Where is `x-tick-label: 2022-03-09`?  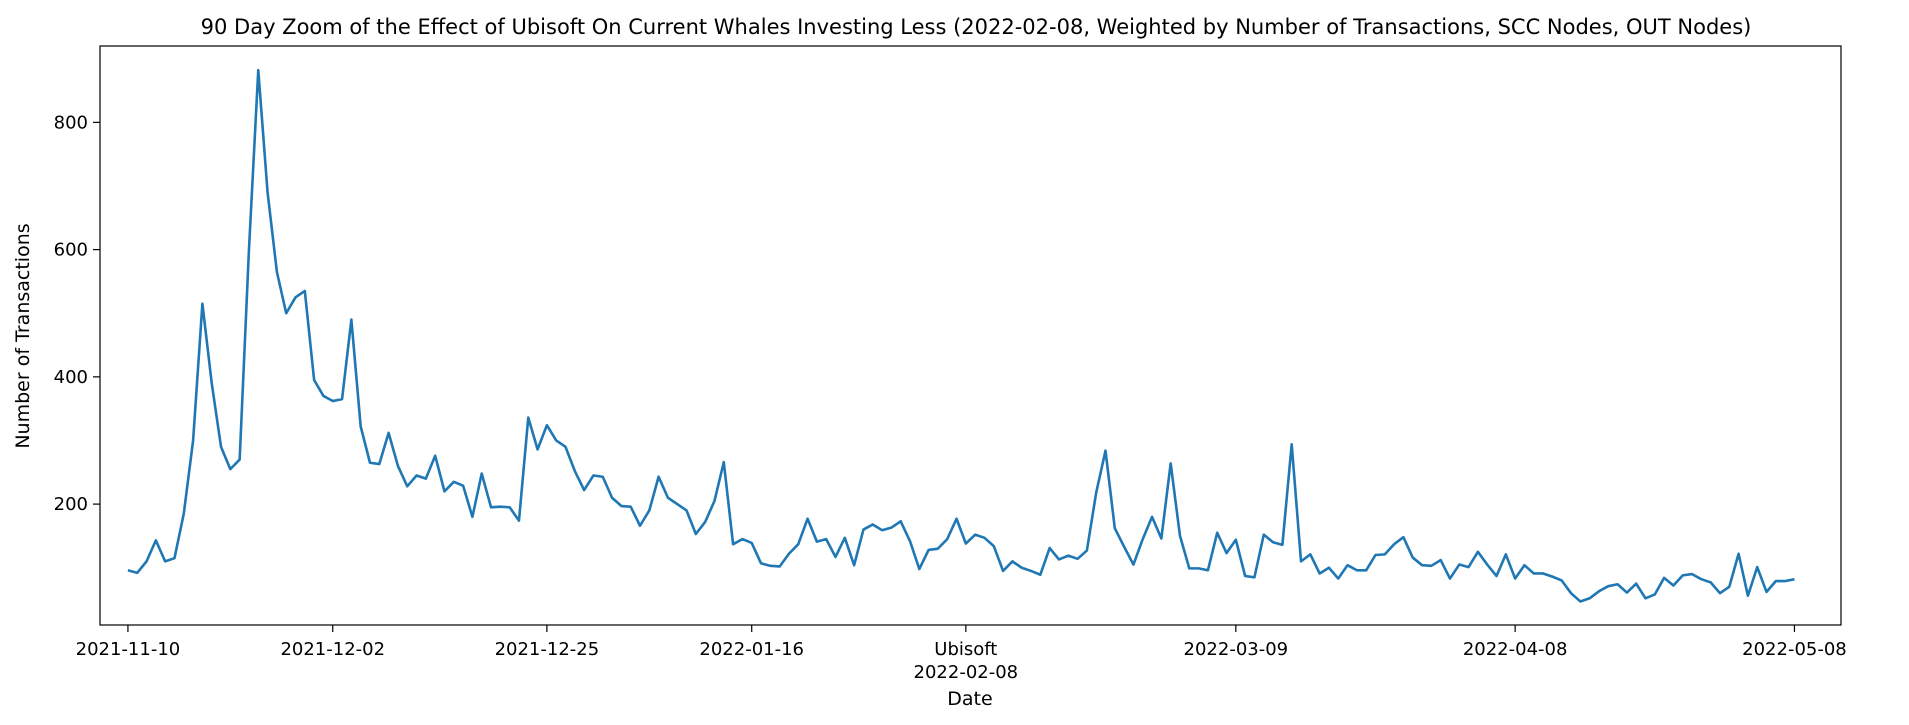
x-tick-label: 2022-03-09 is located at coordinates (1236, 649).